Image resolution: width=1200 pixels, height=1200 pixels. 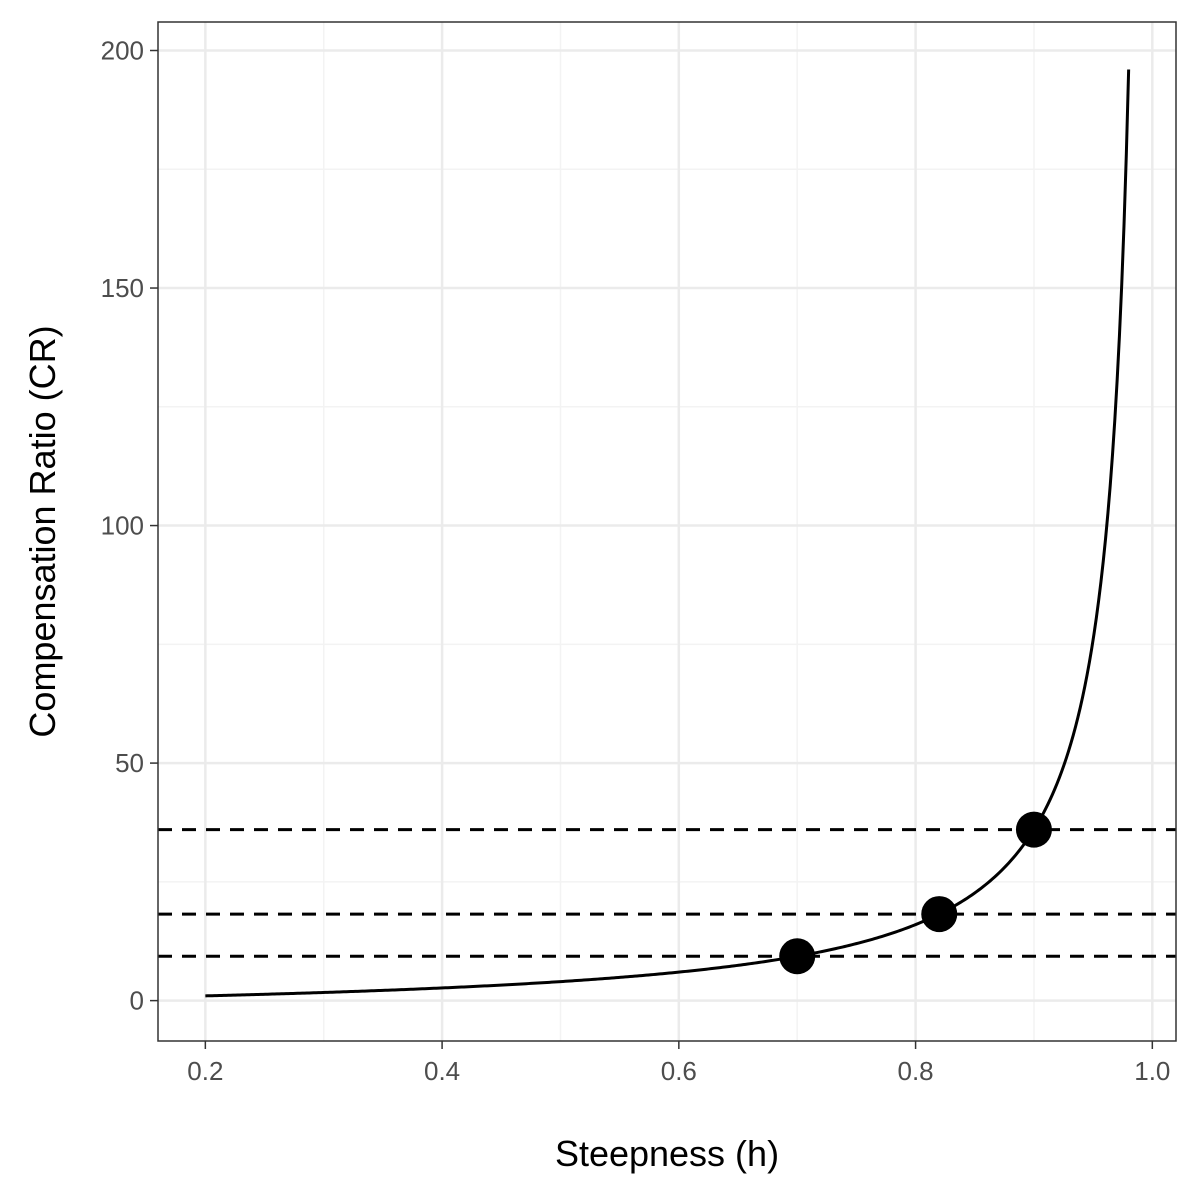 What do you see at coordinates (915, 893) in the screenshot?
I see `highlight-points` at bounding box center [915, 893].